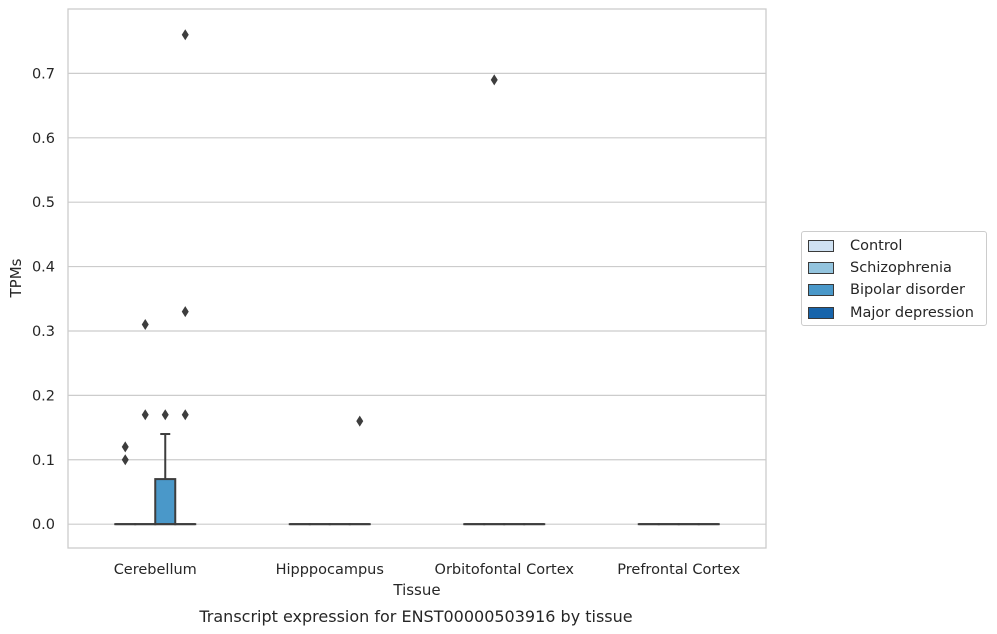 This screenshot has height=634, width=997. I want to click on legend-swatch-control, so click(821, 246).